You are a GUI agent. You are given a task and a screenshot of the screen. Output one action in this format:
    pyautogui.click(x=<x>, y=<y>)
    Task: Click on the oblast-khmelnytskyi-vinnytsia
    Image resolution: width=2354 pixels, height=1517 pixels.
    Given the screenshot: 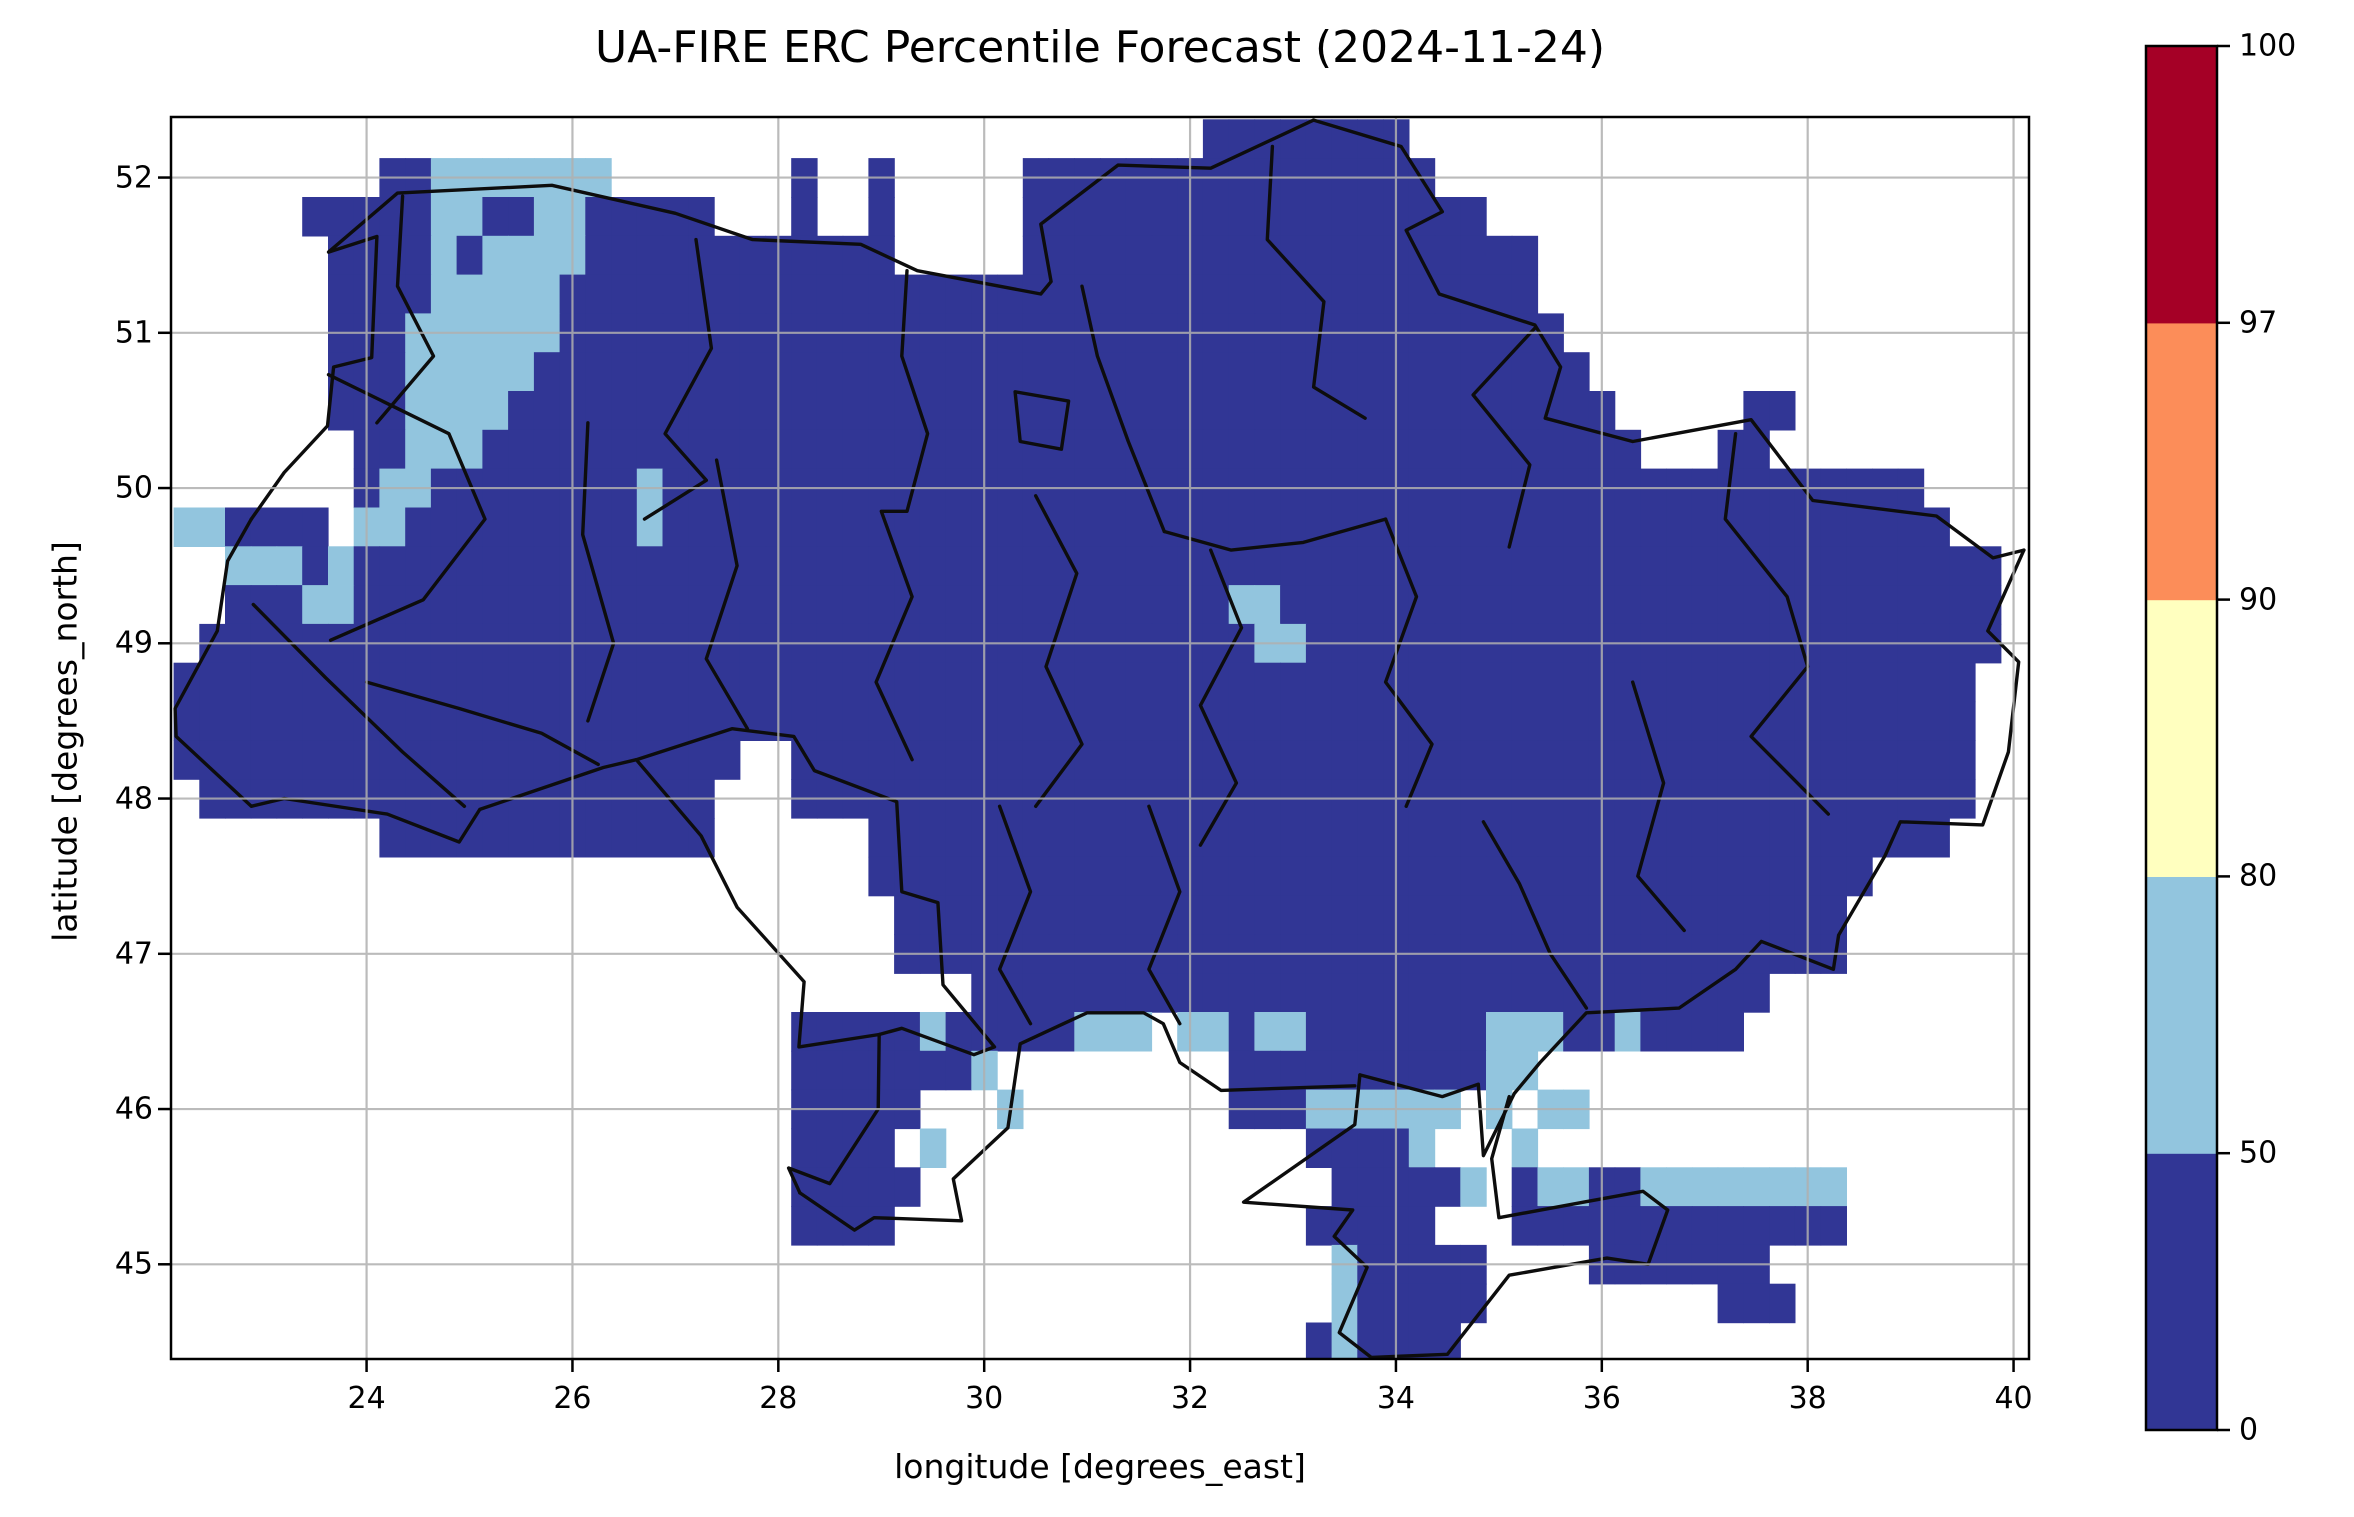 What is the action you would take?
    pyautogui.click(x=727, y=594)
    